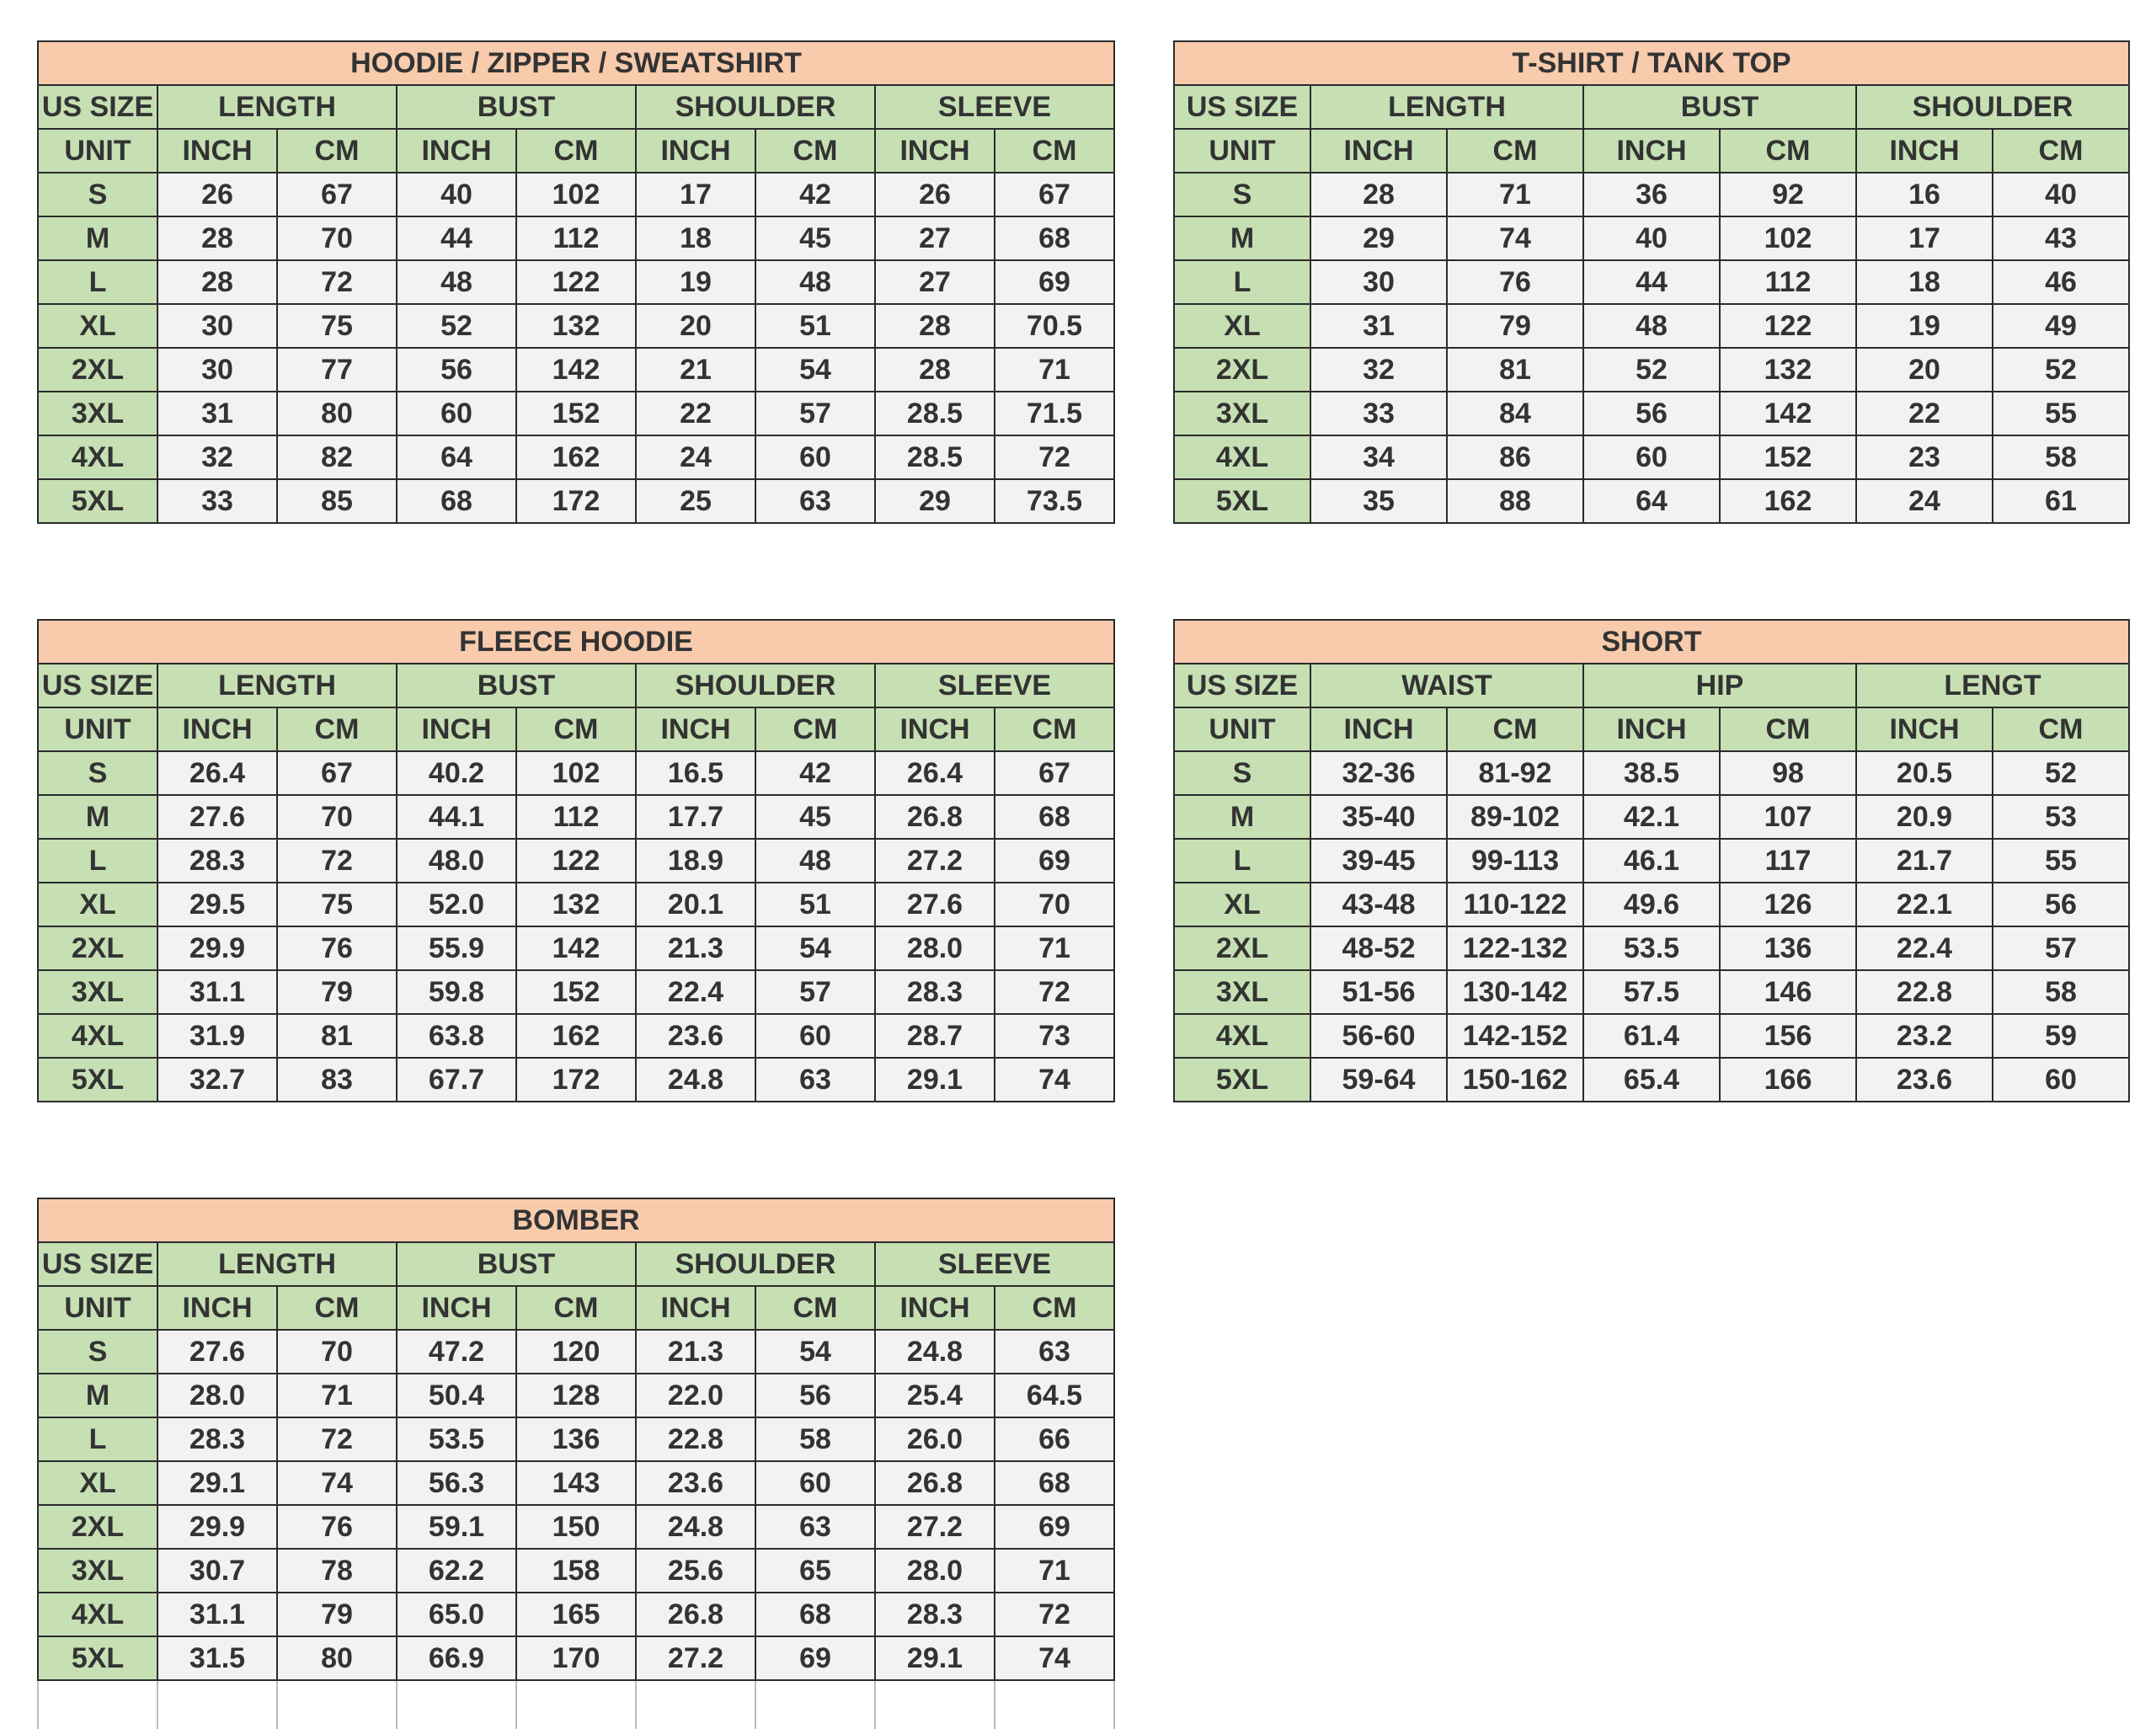 The width and height of the screenshot is (2156, 1729). Describe the element at coordinates (994, 1264) in the screenshot. I see `column-group-header: SLEEVE` at that location.